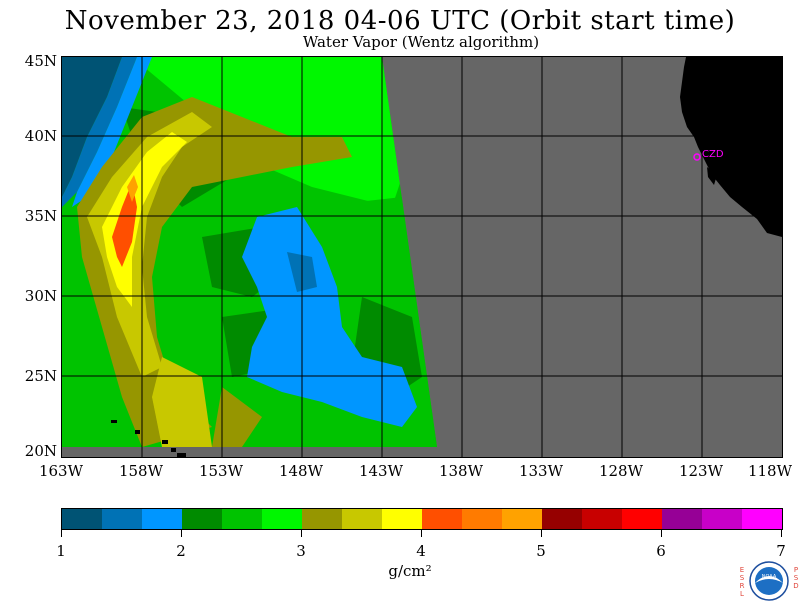 The image size is (800, 605). What do you see at coordinates (661, 551) in the screenshot?
I see `colorbar-tick-label: 6` at bounding box center [661, 551].